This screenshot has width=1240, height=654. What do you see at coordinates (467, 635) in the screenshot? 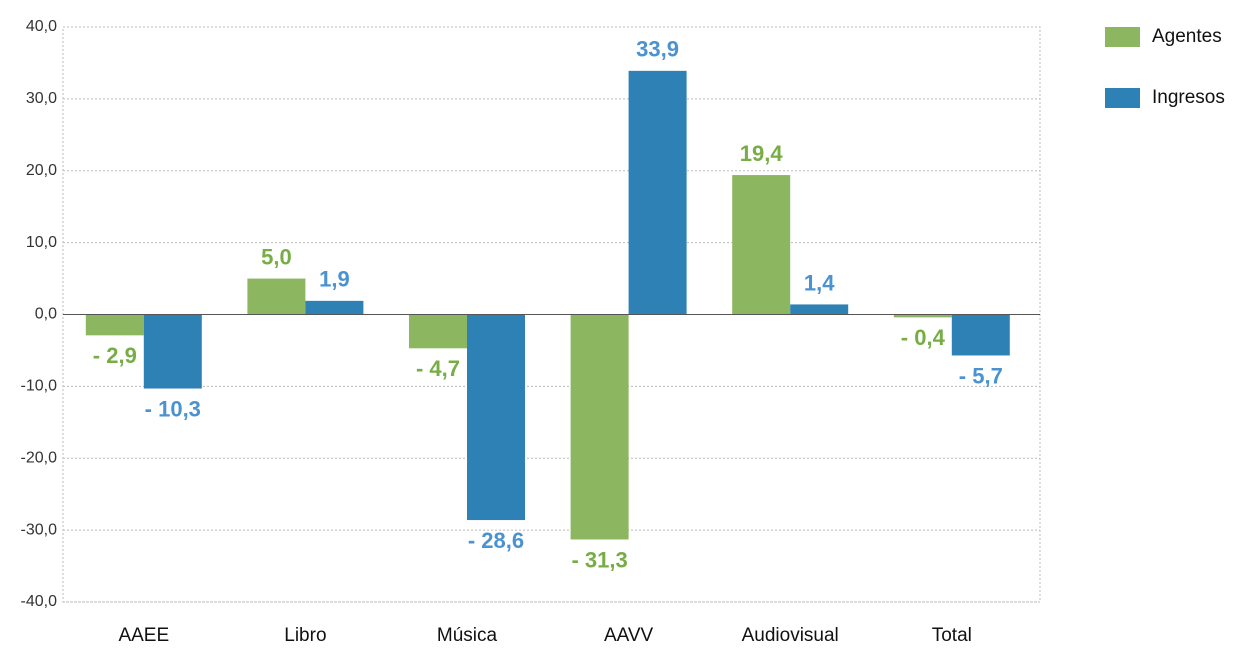
I see `x-tick-label: Música` at bounding box center [467, 635].